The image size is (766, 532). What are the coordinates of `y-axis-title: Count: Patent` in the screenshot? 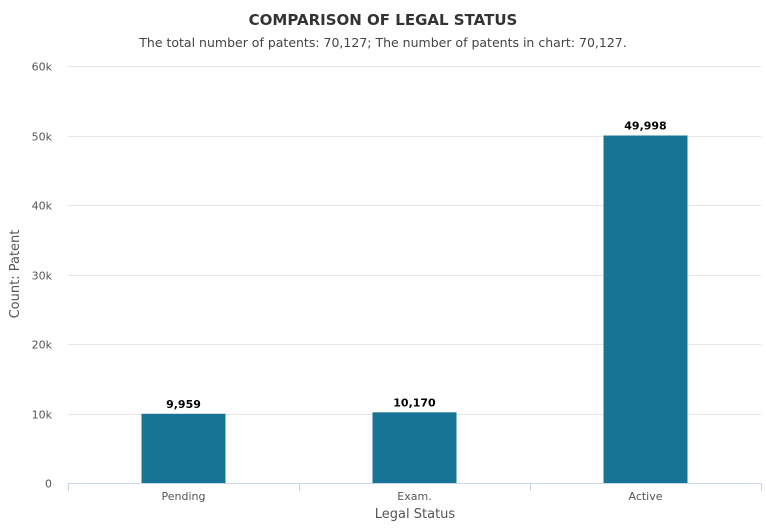 It's located at (15, 274).